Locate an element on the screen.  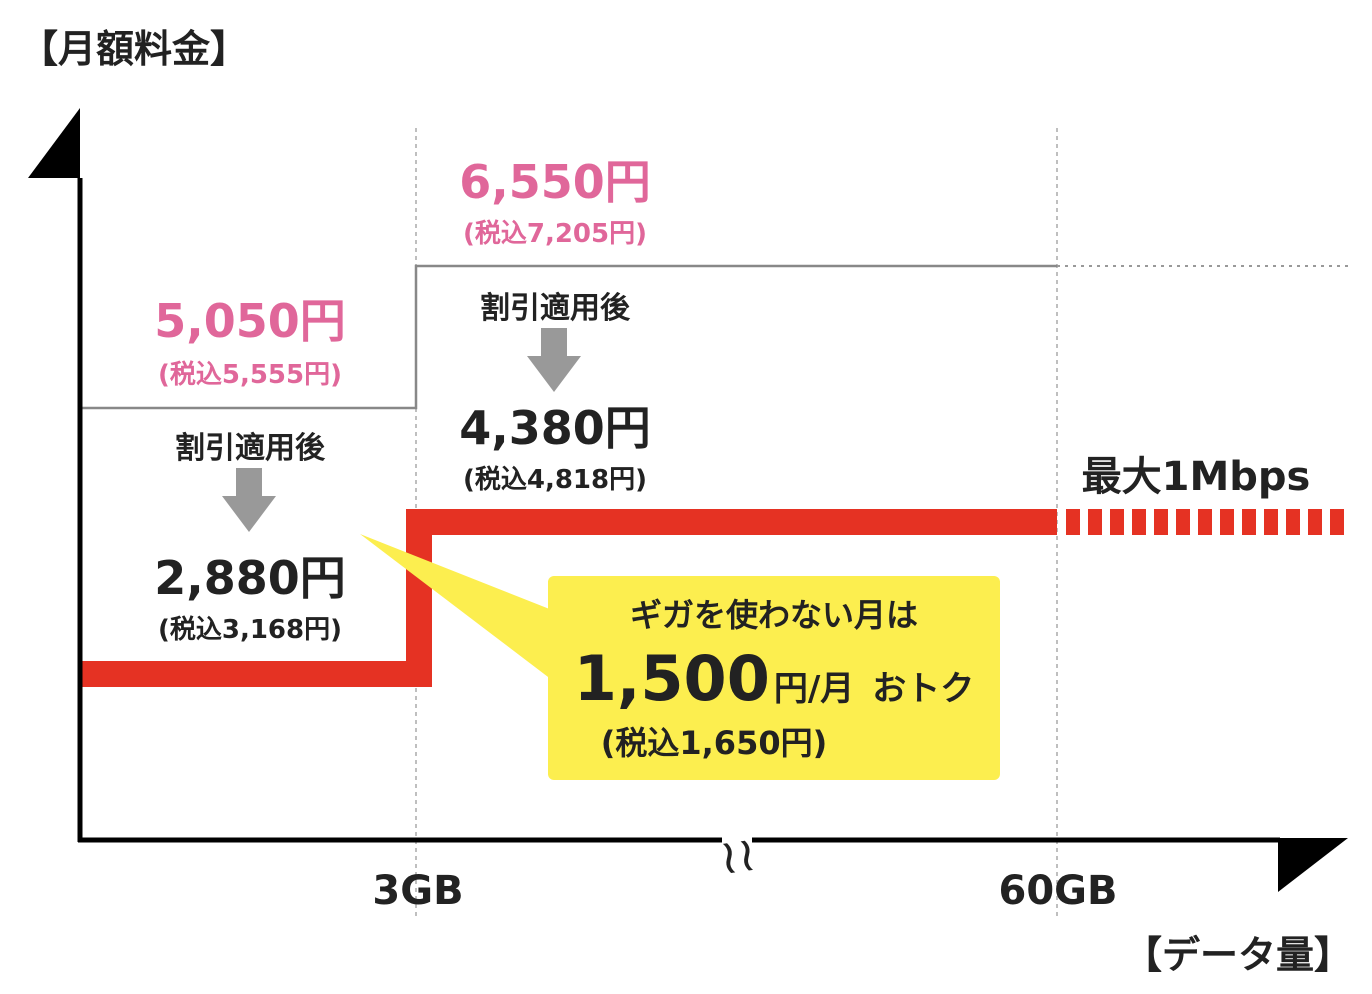
tier1-regular-price: 5,050円 is located at coordinates (250, 321).